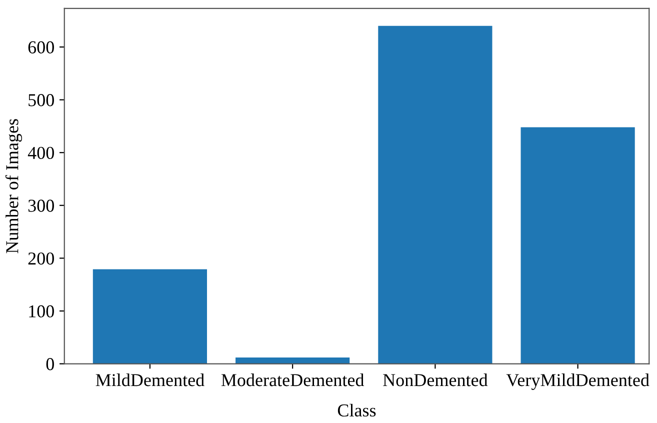 This screenshot has height=423, width=657. Describe the element at coordinates (41, 311) in the screenshot. I see `y-tick-label: 100` at that location.